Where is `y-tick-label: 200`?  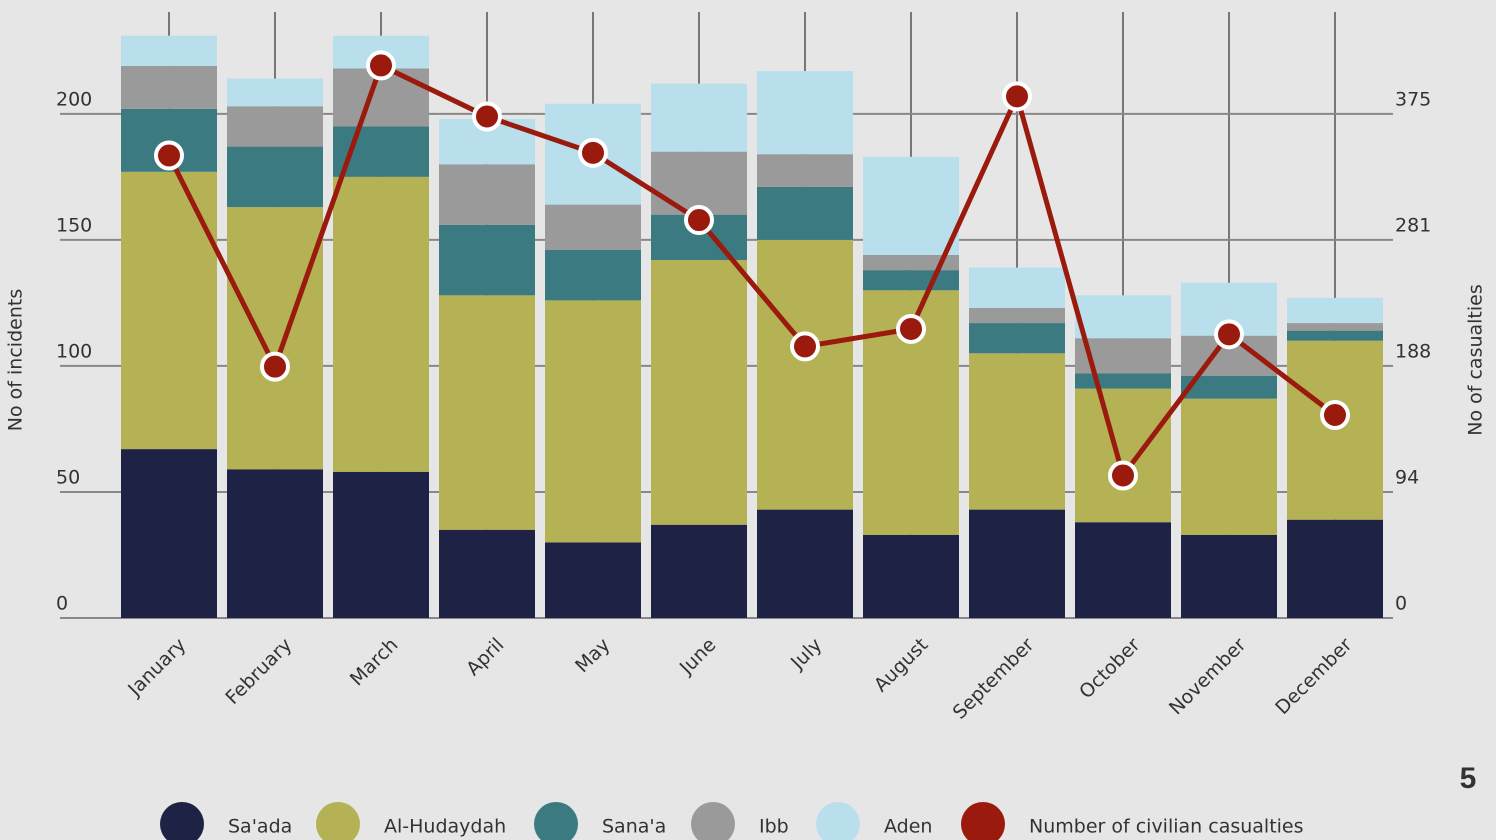 y-tick-label: 200 is located at coordinates (74, 99).